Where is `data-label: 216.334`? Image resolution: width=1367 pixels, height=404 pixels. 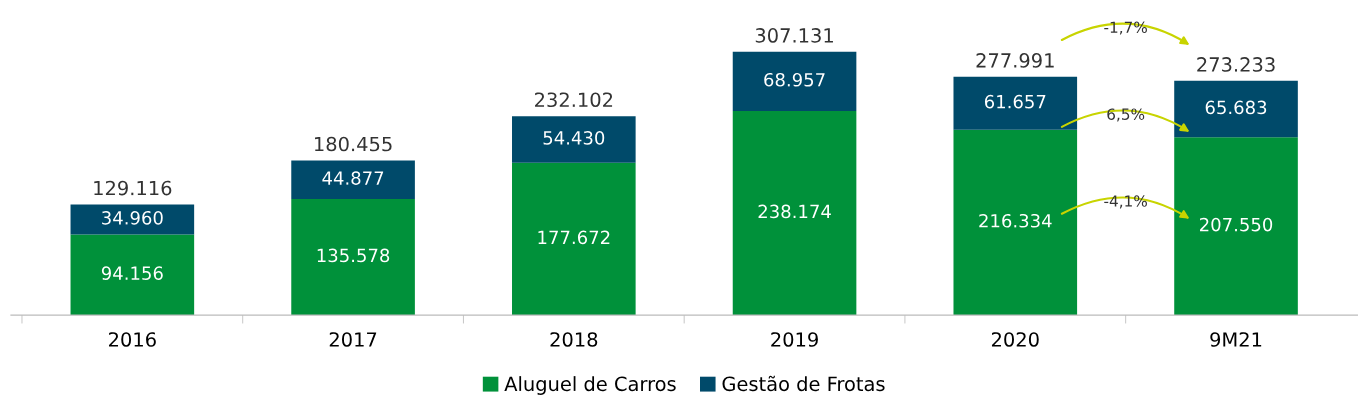
data-label: 216.334 is located at coordinates (1015, 220).